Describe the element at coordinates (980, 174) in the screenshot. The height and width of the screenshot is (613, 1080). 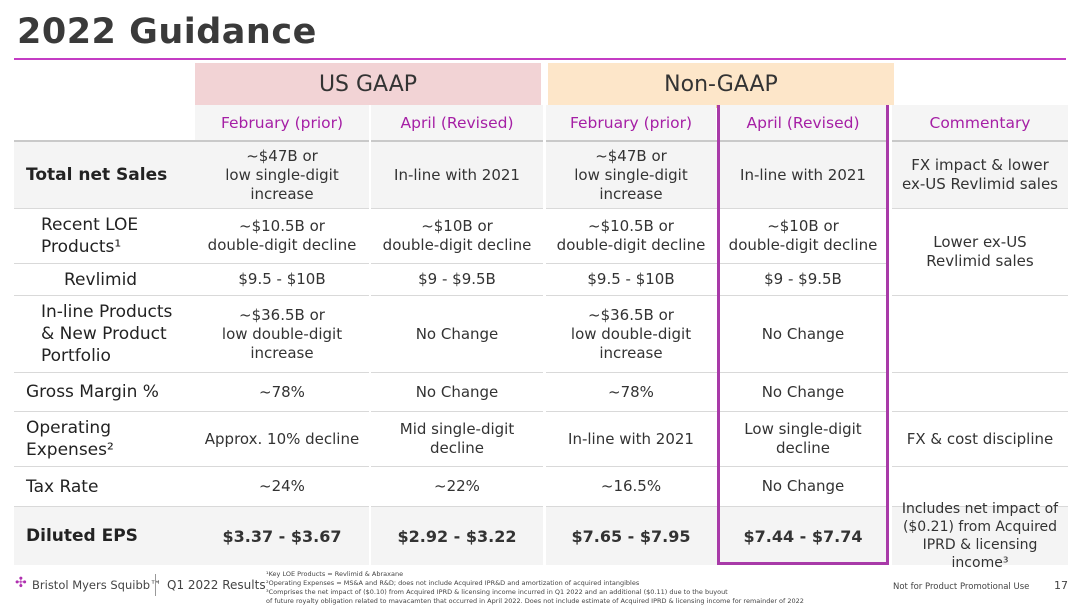
I see `commentary-sales: FX impact & lower ex-US Revlimid sales` at that location.